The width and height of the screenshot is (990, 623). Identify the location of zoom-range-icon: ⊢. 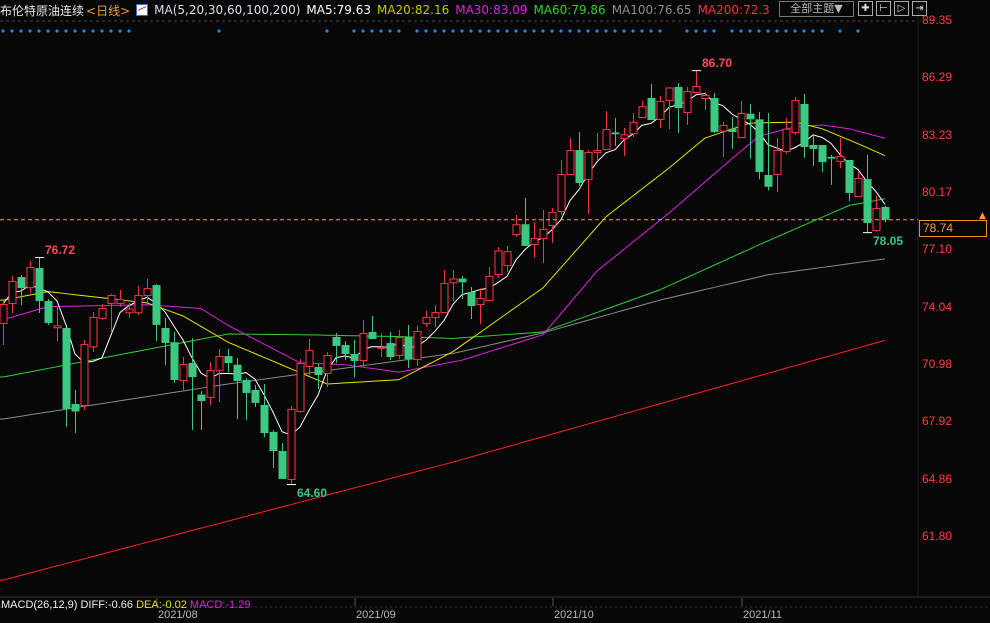
(883, 8).